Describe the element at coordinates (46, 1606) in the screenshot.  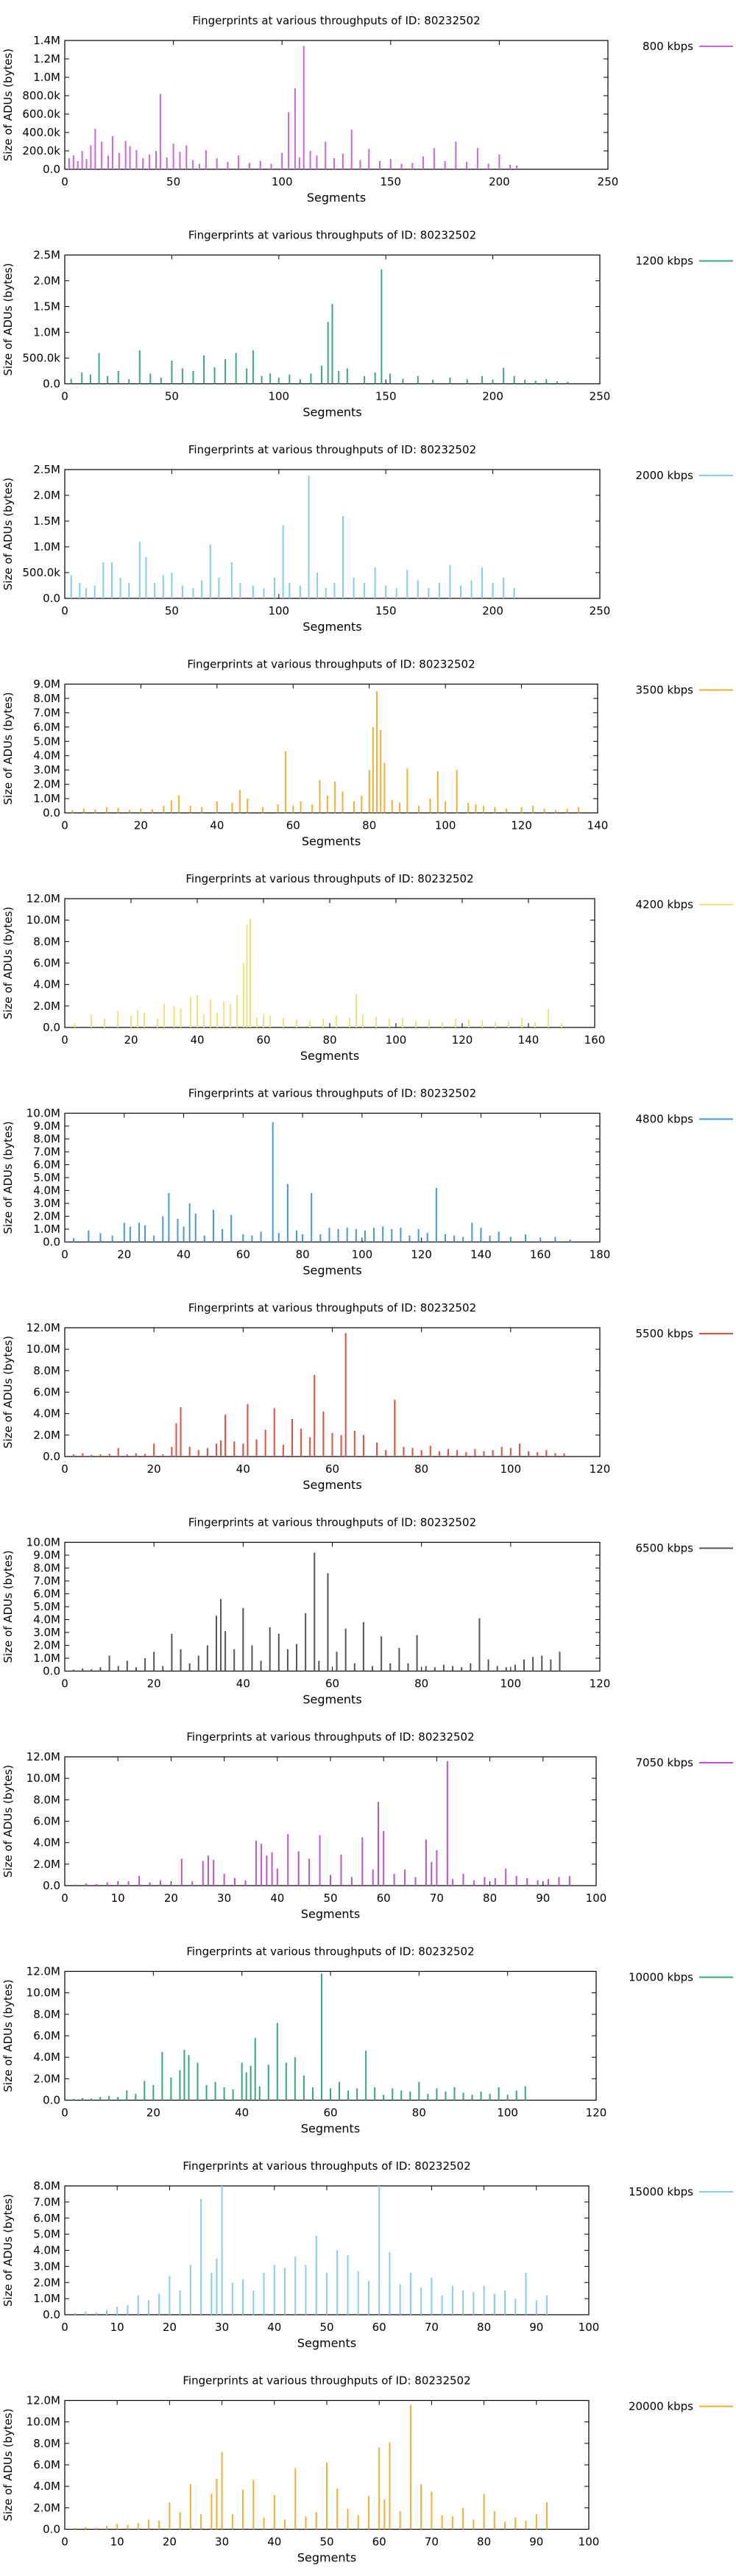
I see `y-tick-label: 5.0M` at that location.